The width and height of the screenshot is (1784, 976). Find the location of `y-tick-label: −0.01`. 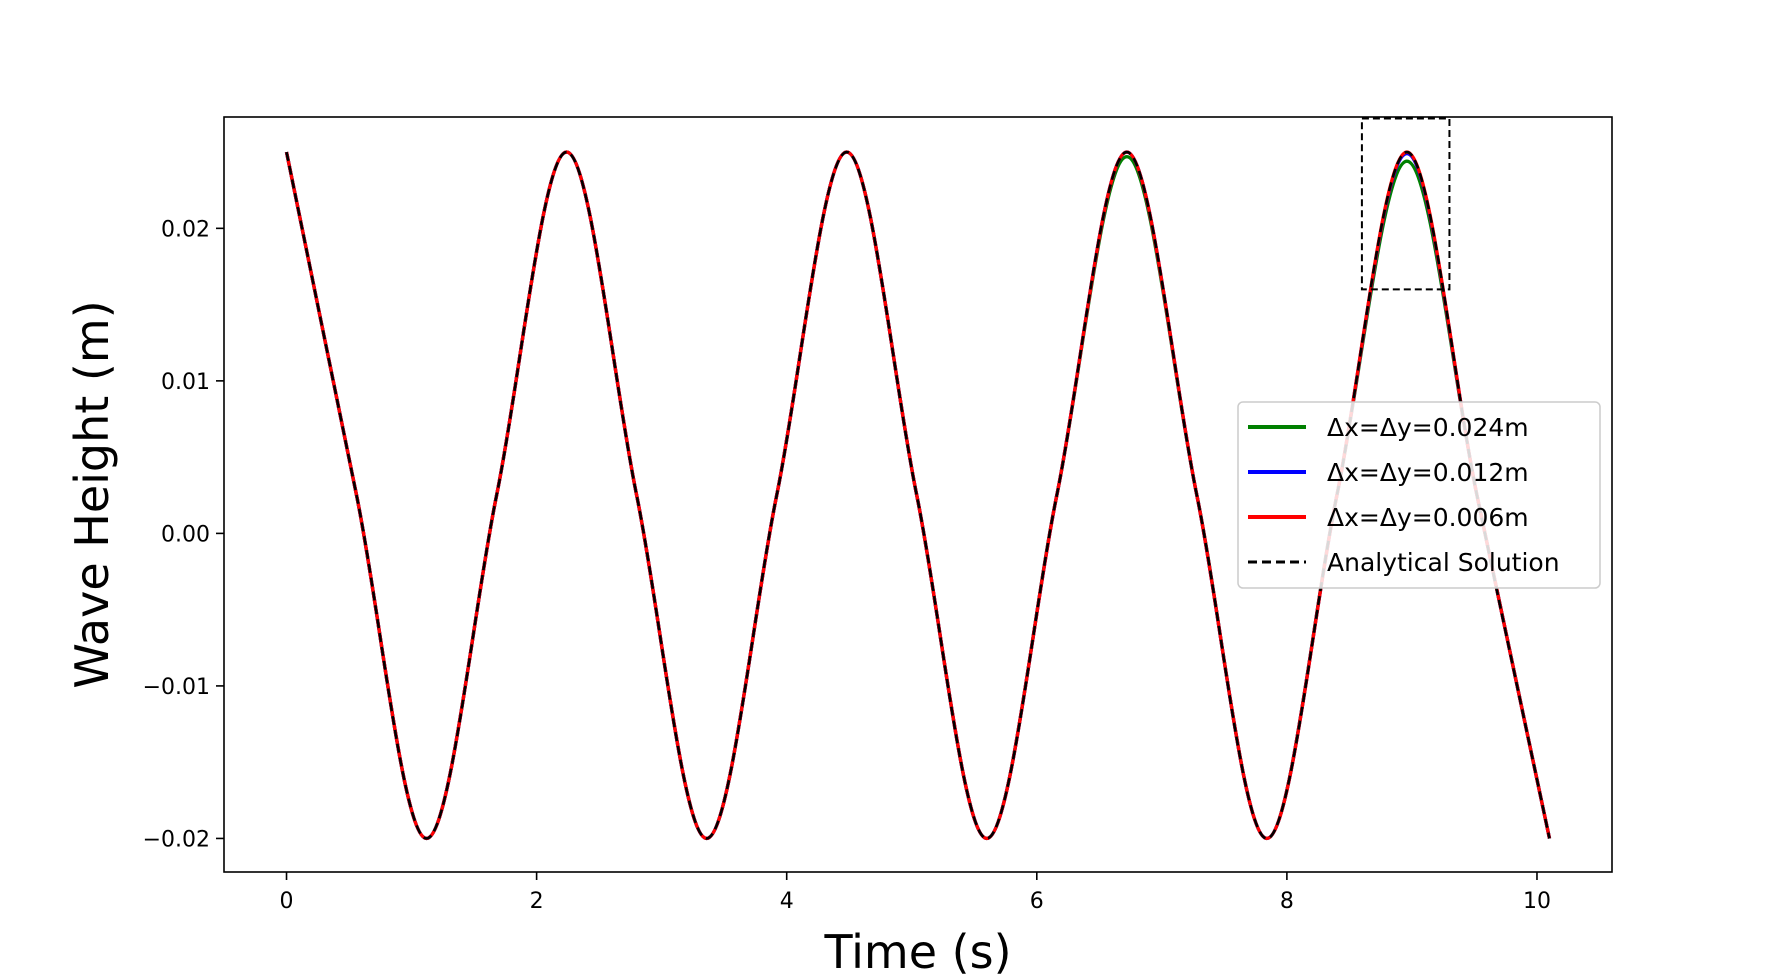

y-tick-label: −0.01 is located at coordinates (176, 687).